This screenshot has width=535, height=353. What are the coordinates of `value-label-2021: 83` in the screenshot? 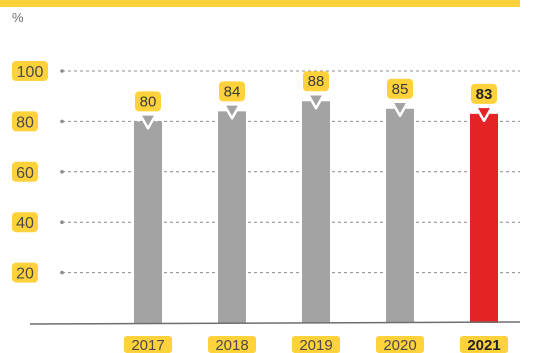 It's located at (484, 94).